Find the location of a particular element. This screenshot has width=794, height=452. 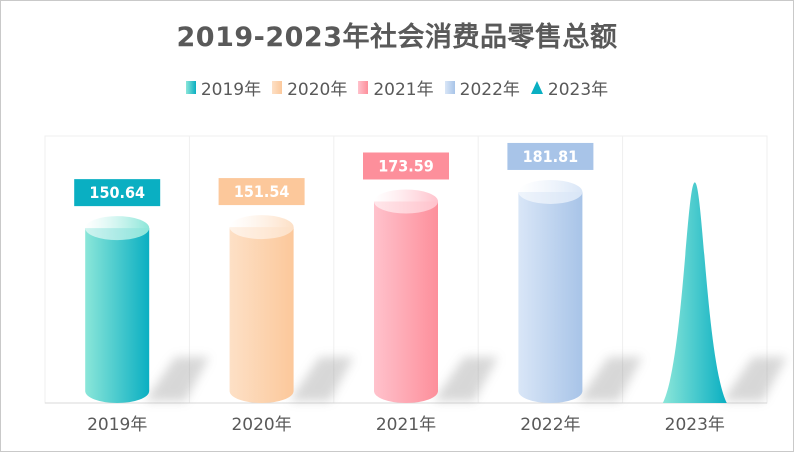

legend-label-2020: 2020年 is located at coordinates (317, 90).